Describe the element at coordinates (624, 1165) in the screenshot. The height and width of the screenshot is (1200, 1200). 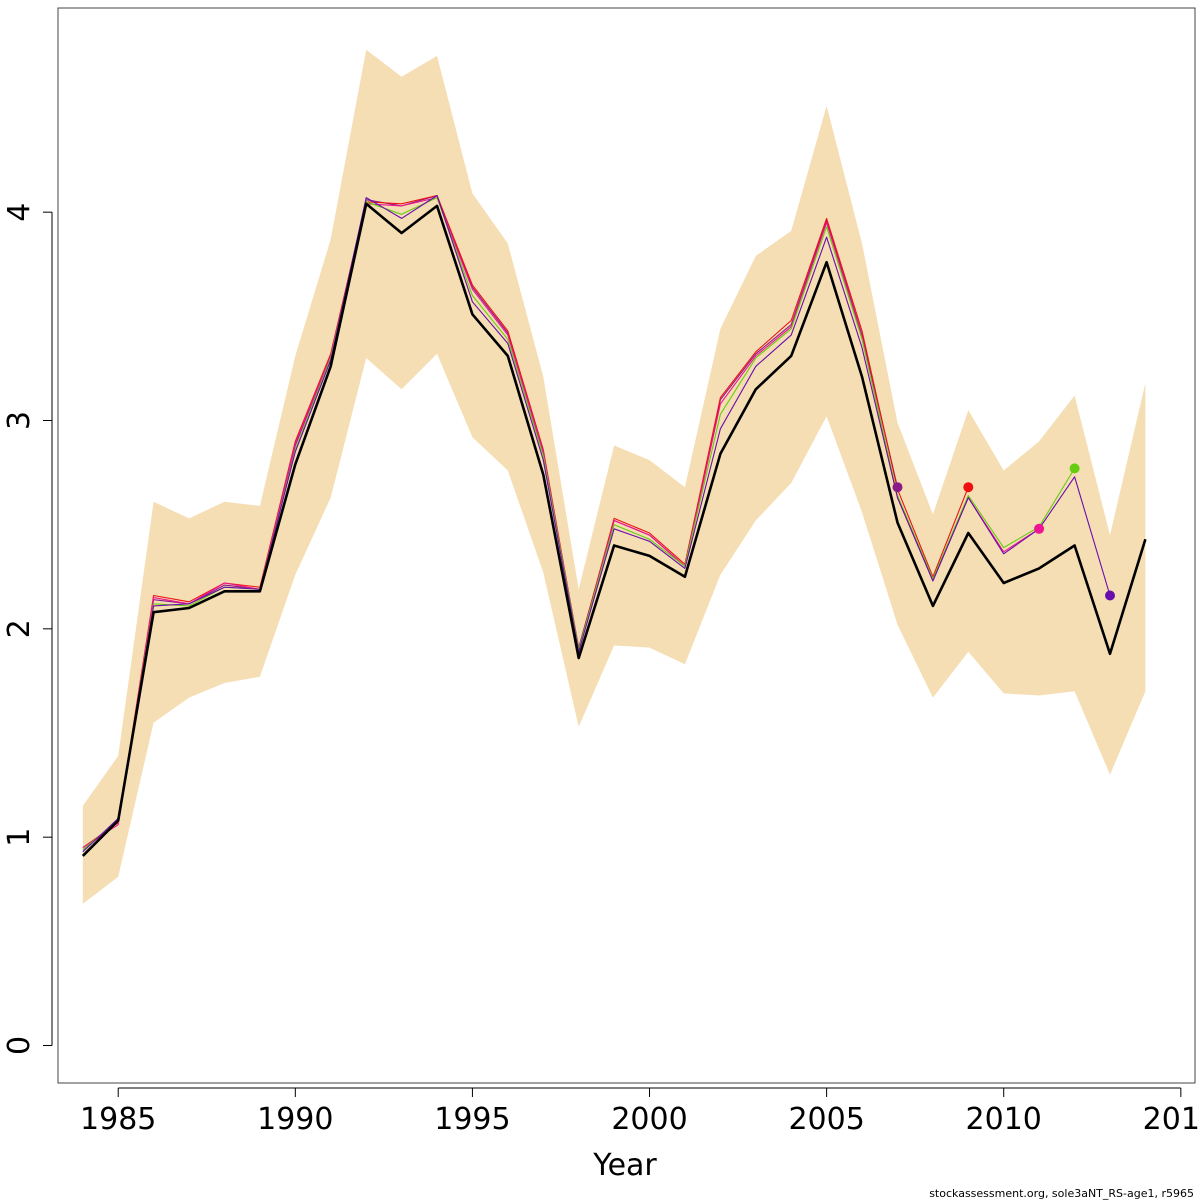
I see `x-axis-title: Year` at that location.